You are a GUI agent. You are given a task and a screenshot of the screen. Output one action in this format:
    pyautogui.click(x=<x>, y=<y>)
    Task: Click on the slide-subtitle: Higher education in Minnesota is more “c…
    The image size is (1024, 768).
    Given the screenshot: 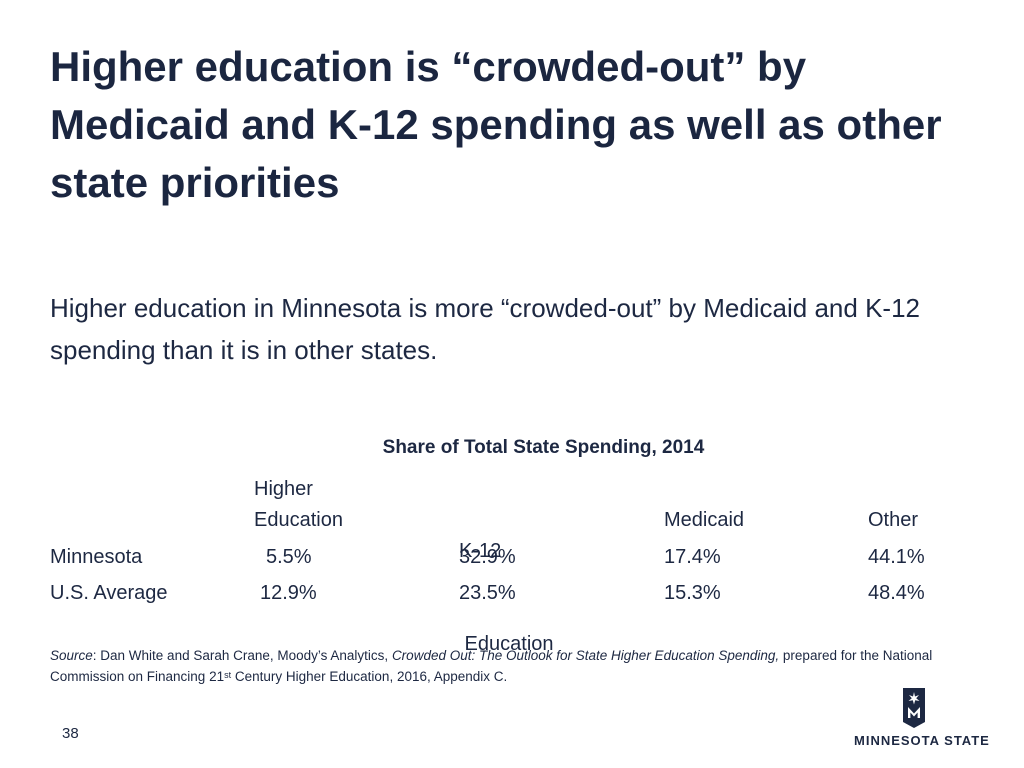 What is the action you would take?
    pyautogui.click(x=485, y=329)
    